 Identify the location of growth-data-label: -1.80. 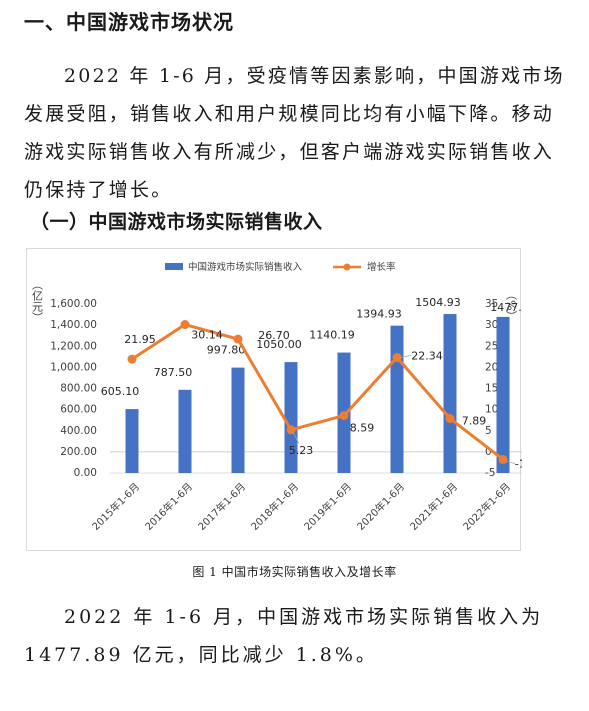
(518, 463).